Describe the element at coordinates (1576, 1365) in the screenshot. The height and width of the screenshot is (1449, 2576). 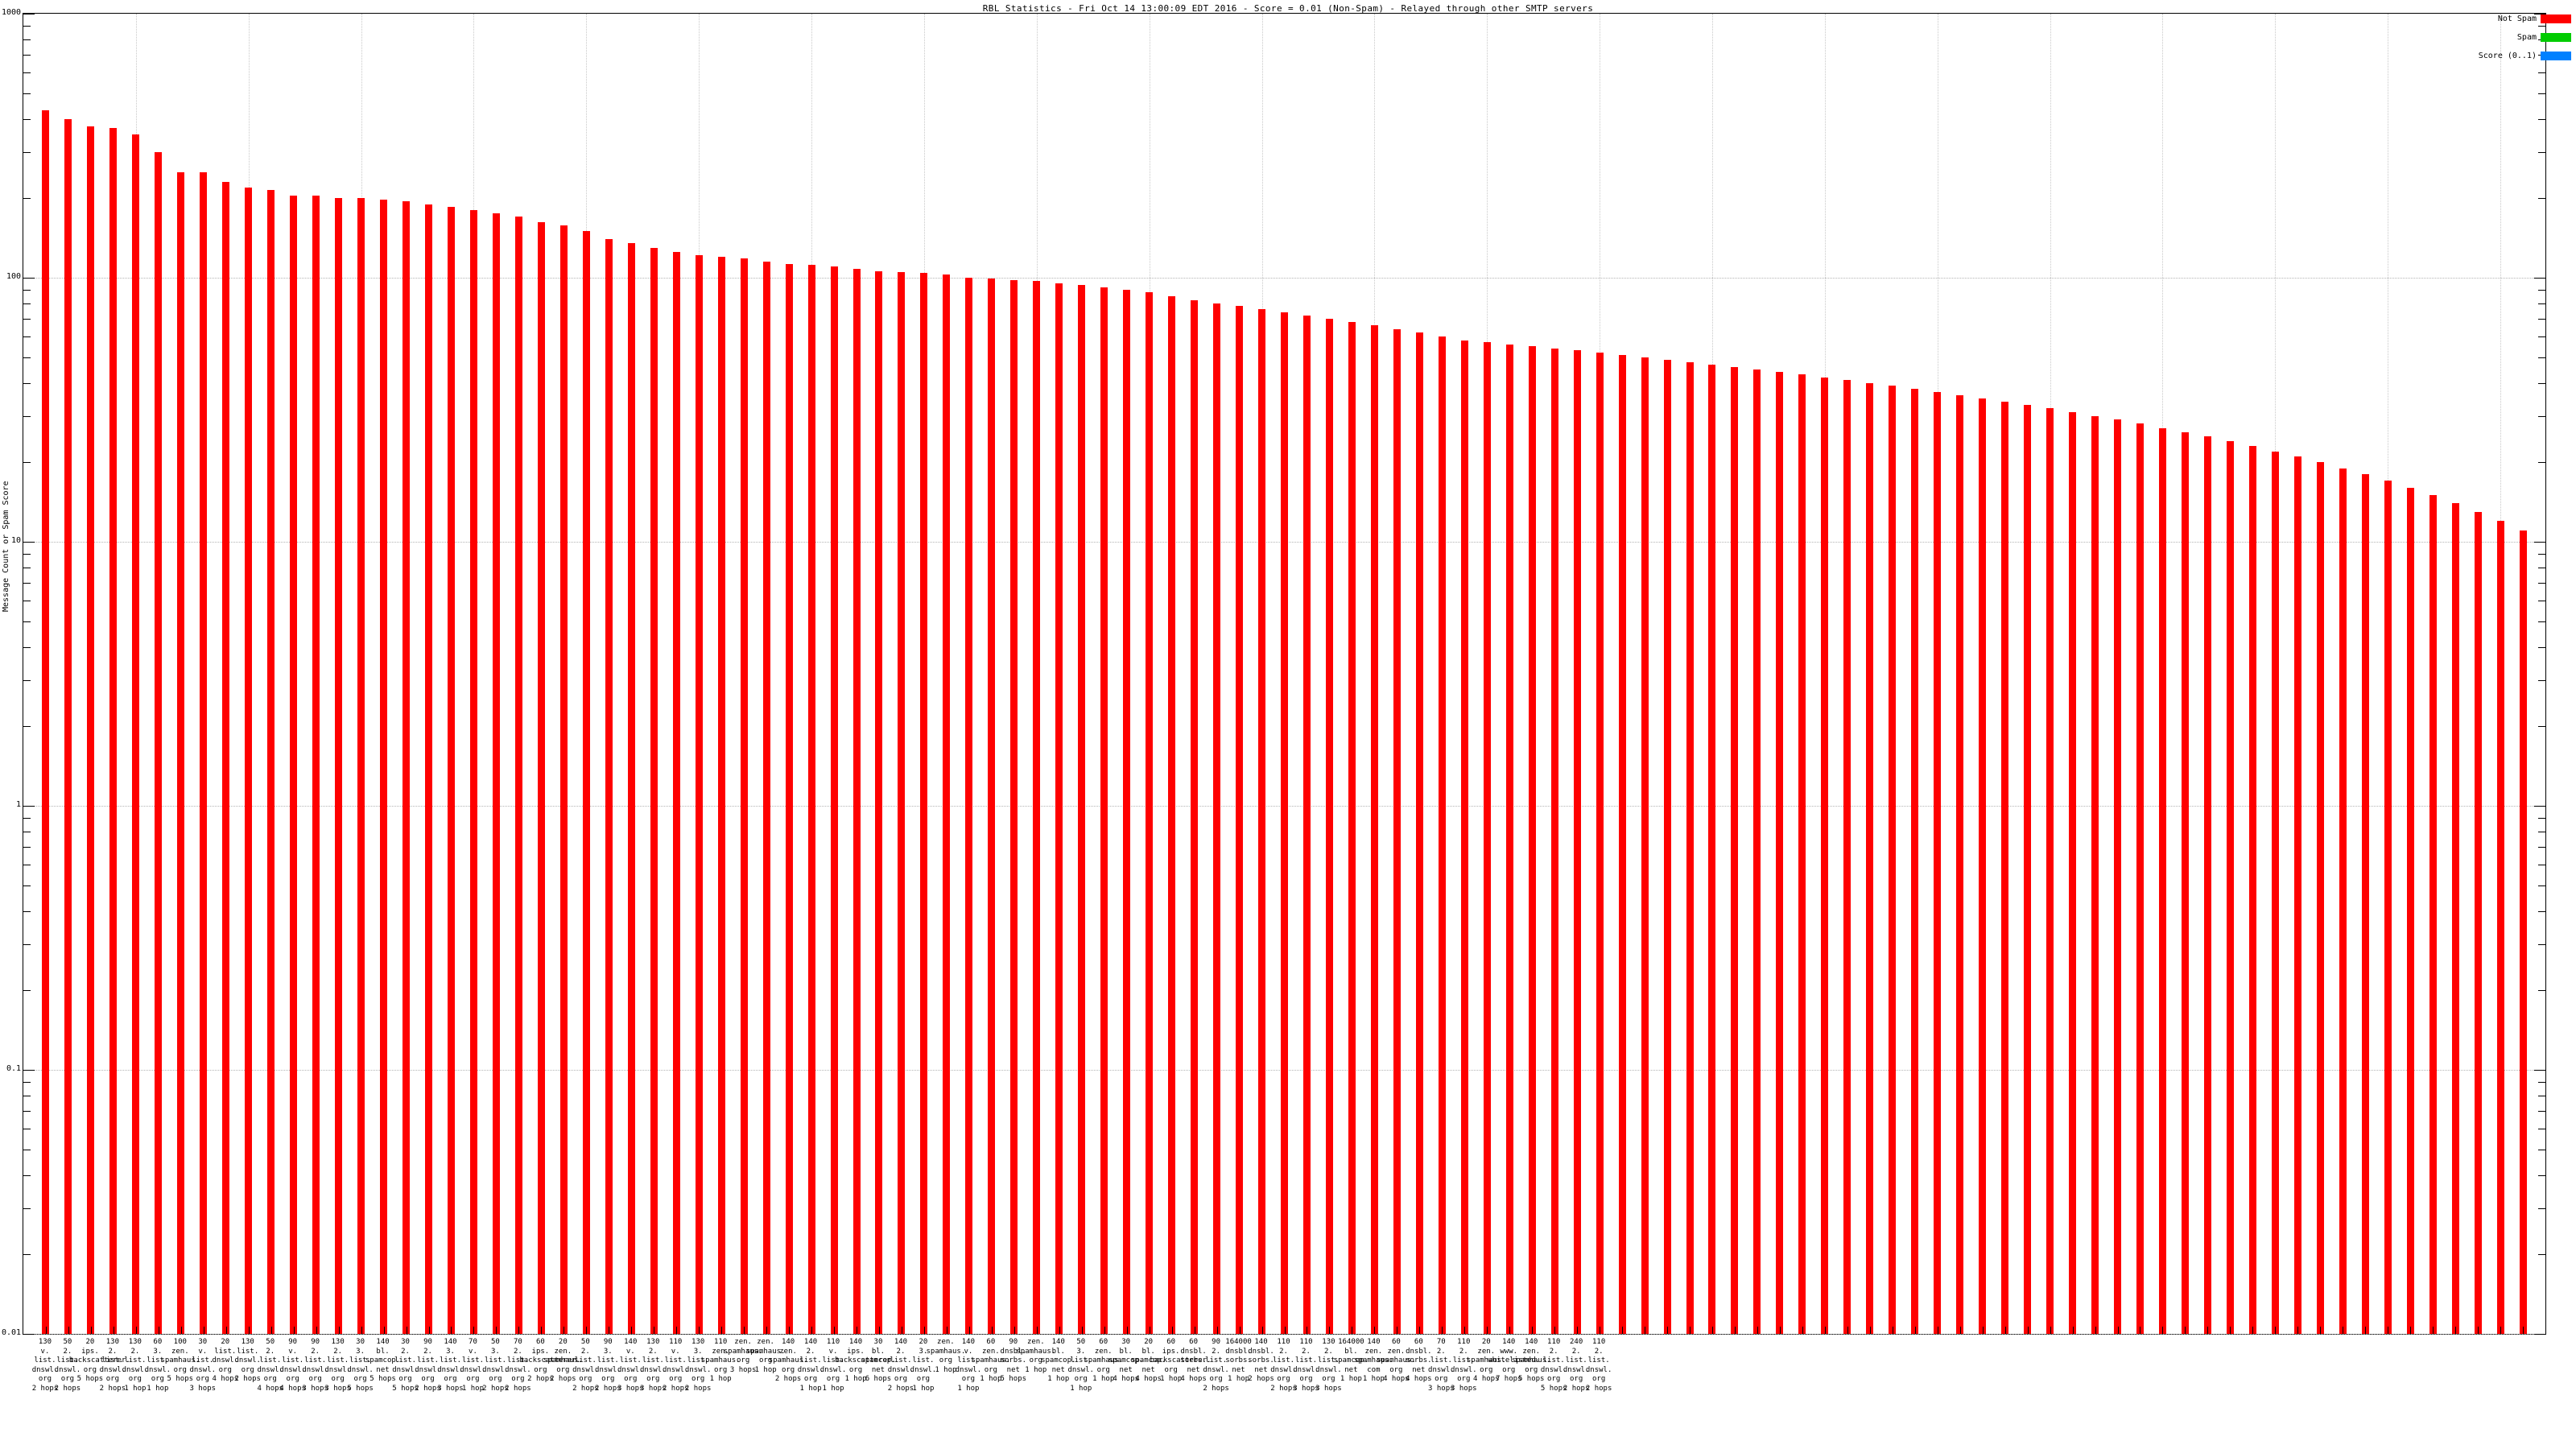
I see `x-axis-tick-label: 240 2. list. dnswl. org 2 hops` at that location.